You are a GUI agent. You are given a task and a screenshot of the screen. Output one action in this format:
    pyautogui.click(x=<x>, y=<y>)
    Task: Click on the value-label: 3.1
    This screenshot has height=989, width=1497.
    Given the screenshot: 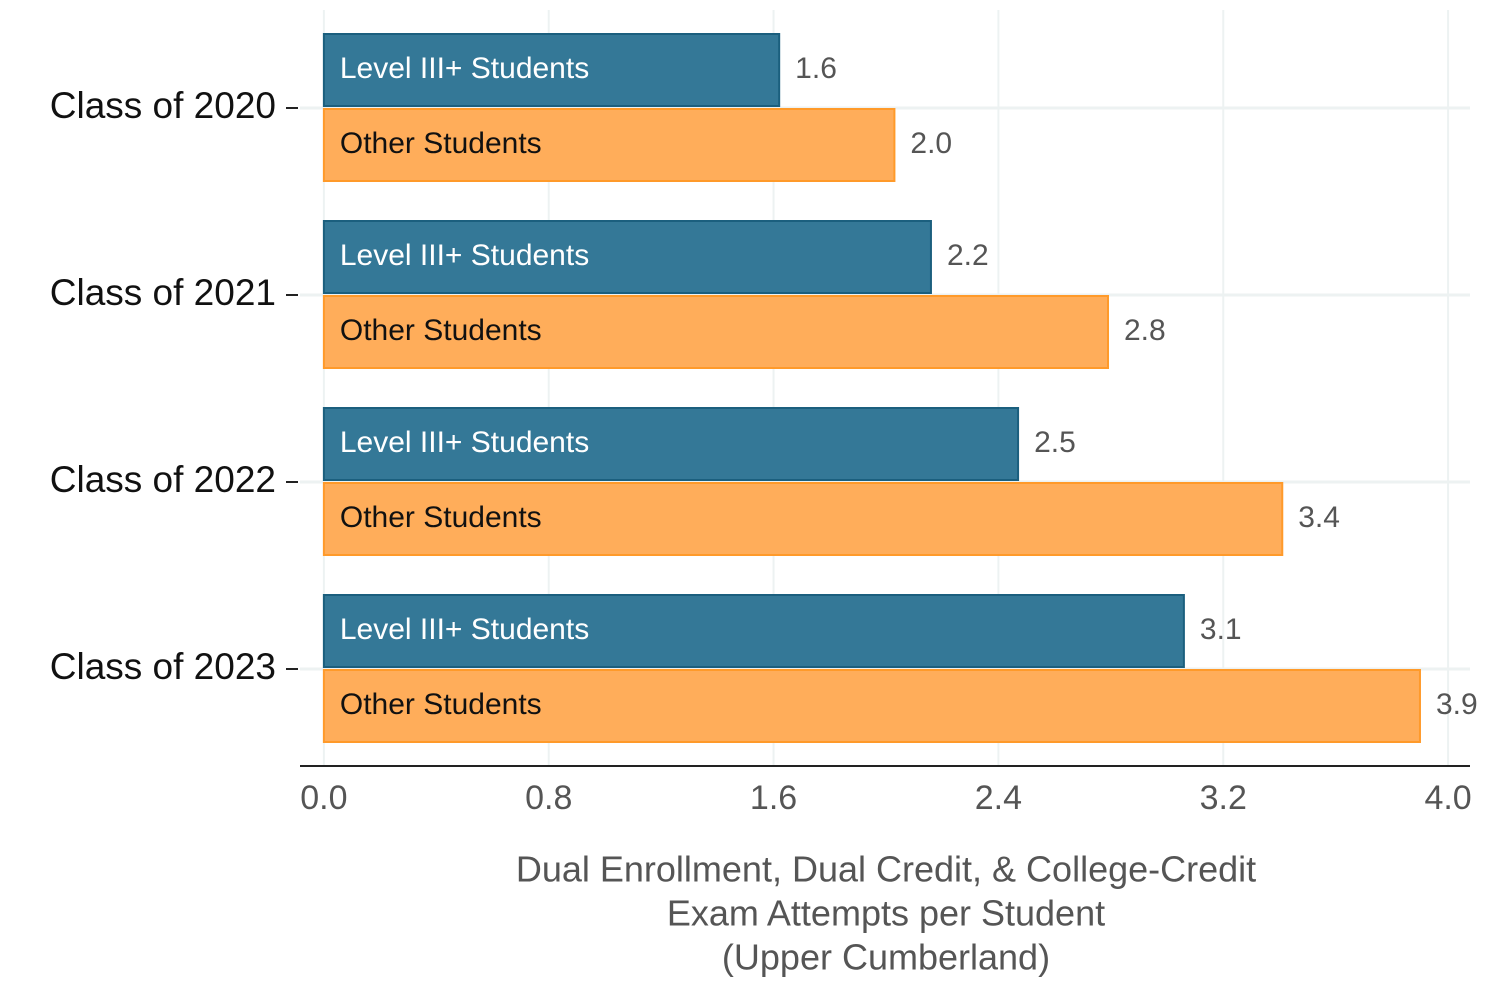 What is the action you would take?
    pyautogui.click(x=1221, y=629)
    